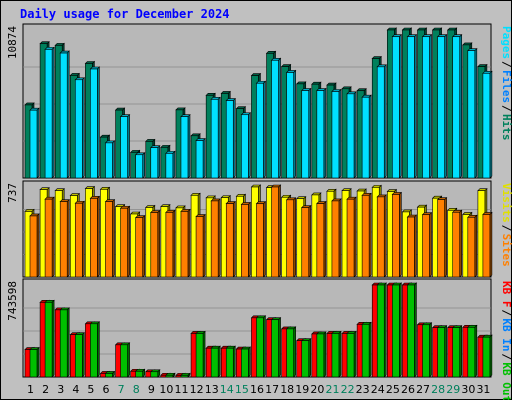 Image resolution: width=512 pixels, height=400 pixels. What do you see at coordinates (166, 389) in the screenshot?
I see `x-tick-label: 10` at bounding box center [166, 389].